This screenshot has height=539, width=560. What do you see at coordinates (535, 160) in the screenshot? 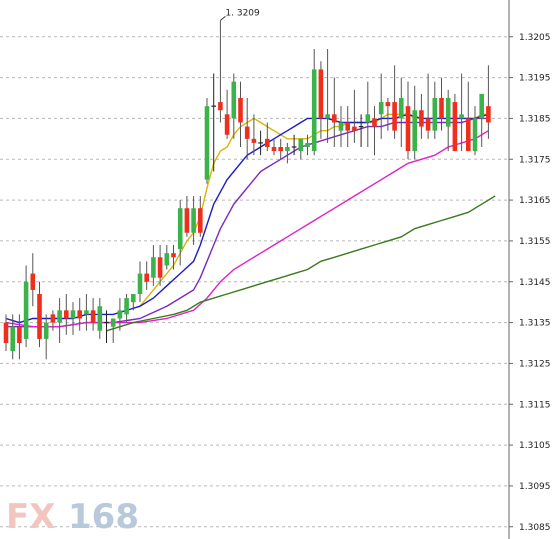
I see `y-tick-label: 1.3175` at bounding box center [535, 160].